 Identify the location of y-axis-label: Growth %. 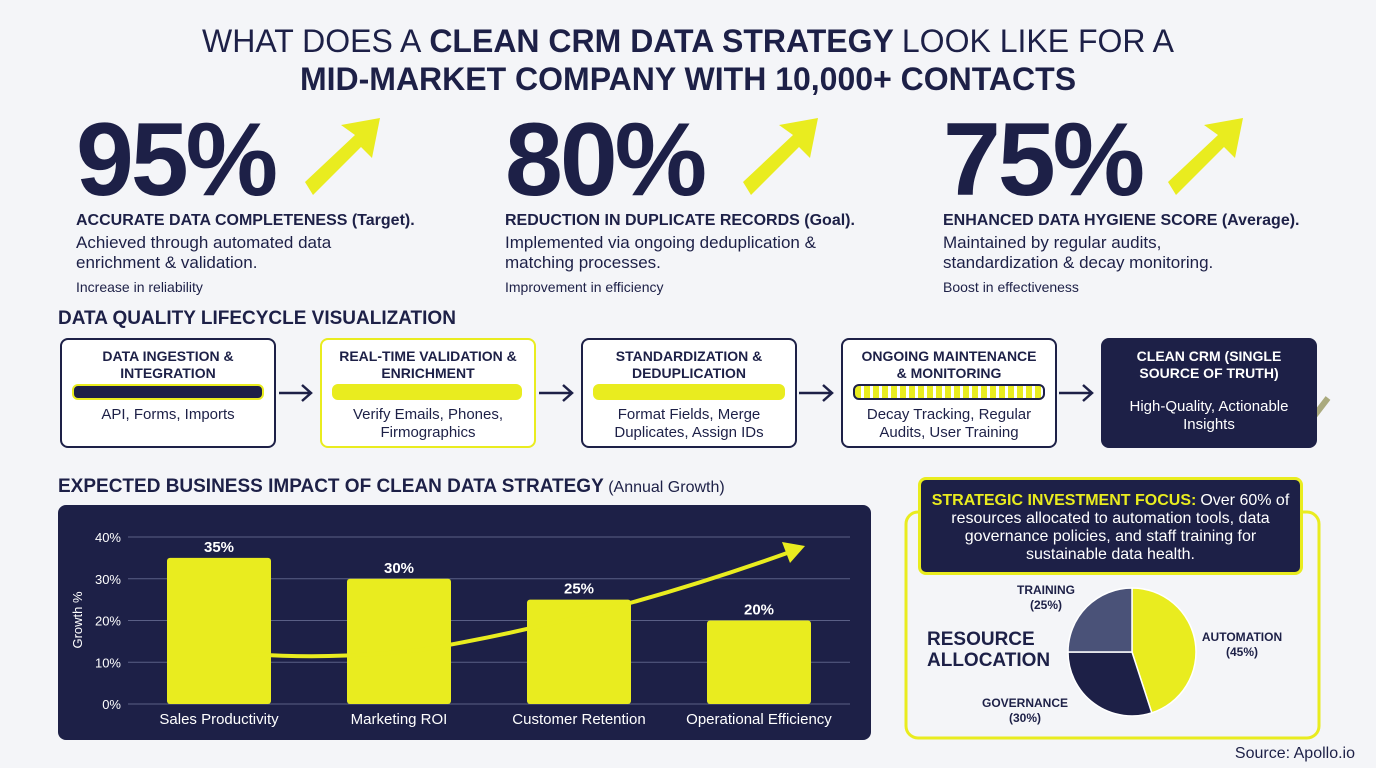
(77, 620).